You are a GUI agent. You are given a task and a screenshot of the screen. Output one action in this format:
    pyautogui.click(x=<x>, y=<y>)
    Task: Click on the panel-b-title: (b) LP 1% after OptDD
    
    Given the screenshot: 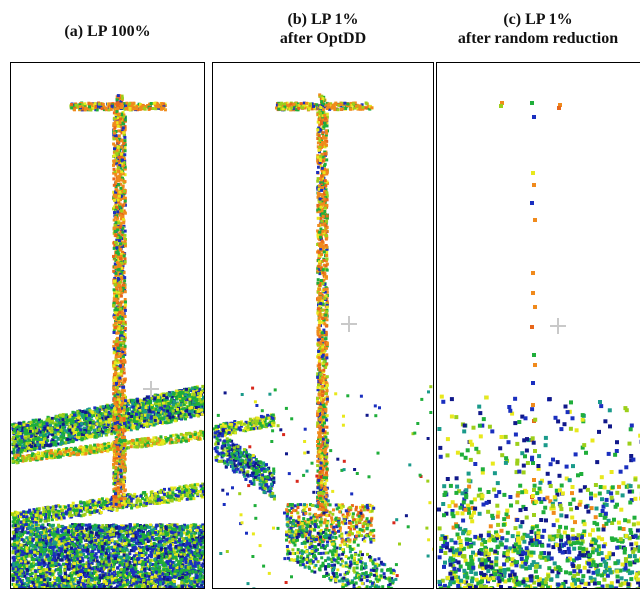 What is the action you would take?
    pyautogui.click(x=323, y=29)
    